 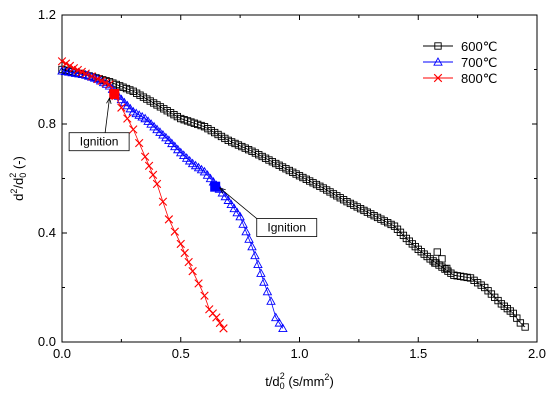 What do you see at coordinates (13, 175) in the screenshot?
I see `ylabel-sup2: 2` at bounding box center [13, 175].